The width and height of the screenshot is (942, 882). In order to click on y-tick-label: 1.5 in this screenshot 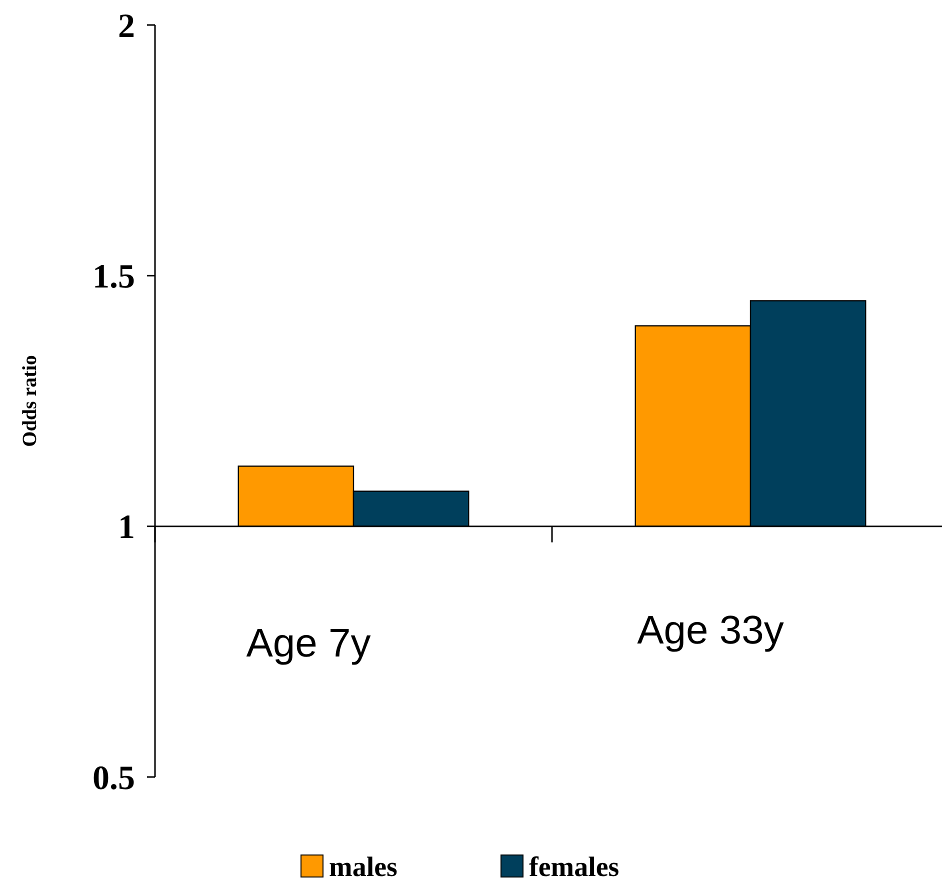, I will do `click(113, 277)`.